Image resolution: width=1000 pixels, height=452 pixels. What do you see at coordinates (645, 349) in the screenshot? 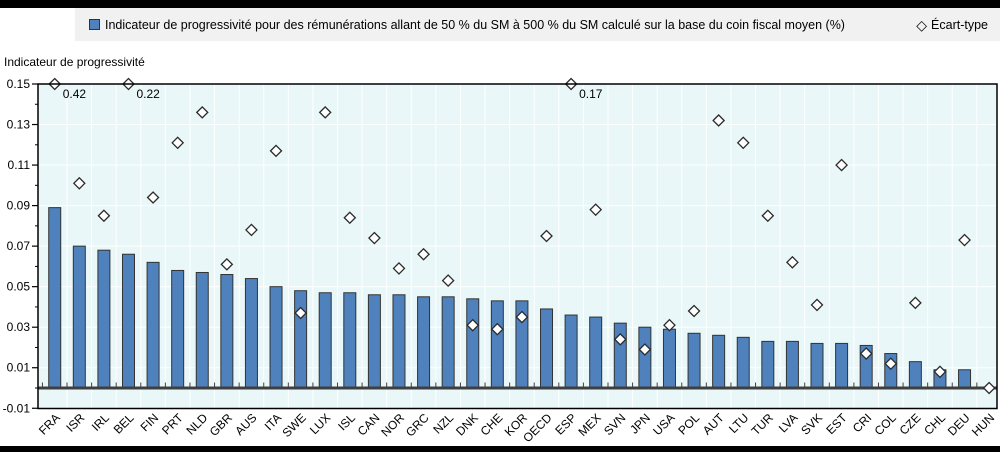
I see `diamond-JPN` at bounding box center [645, 349].